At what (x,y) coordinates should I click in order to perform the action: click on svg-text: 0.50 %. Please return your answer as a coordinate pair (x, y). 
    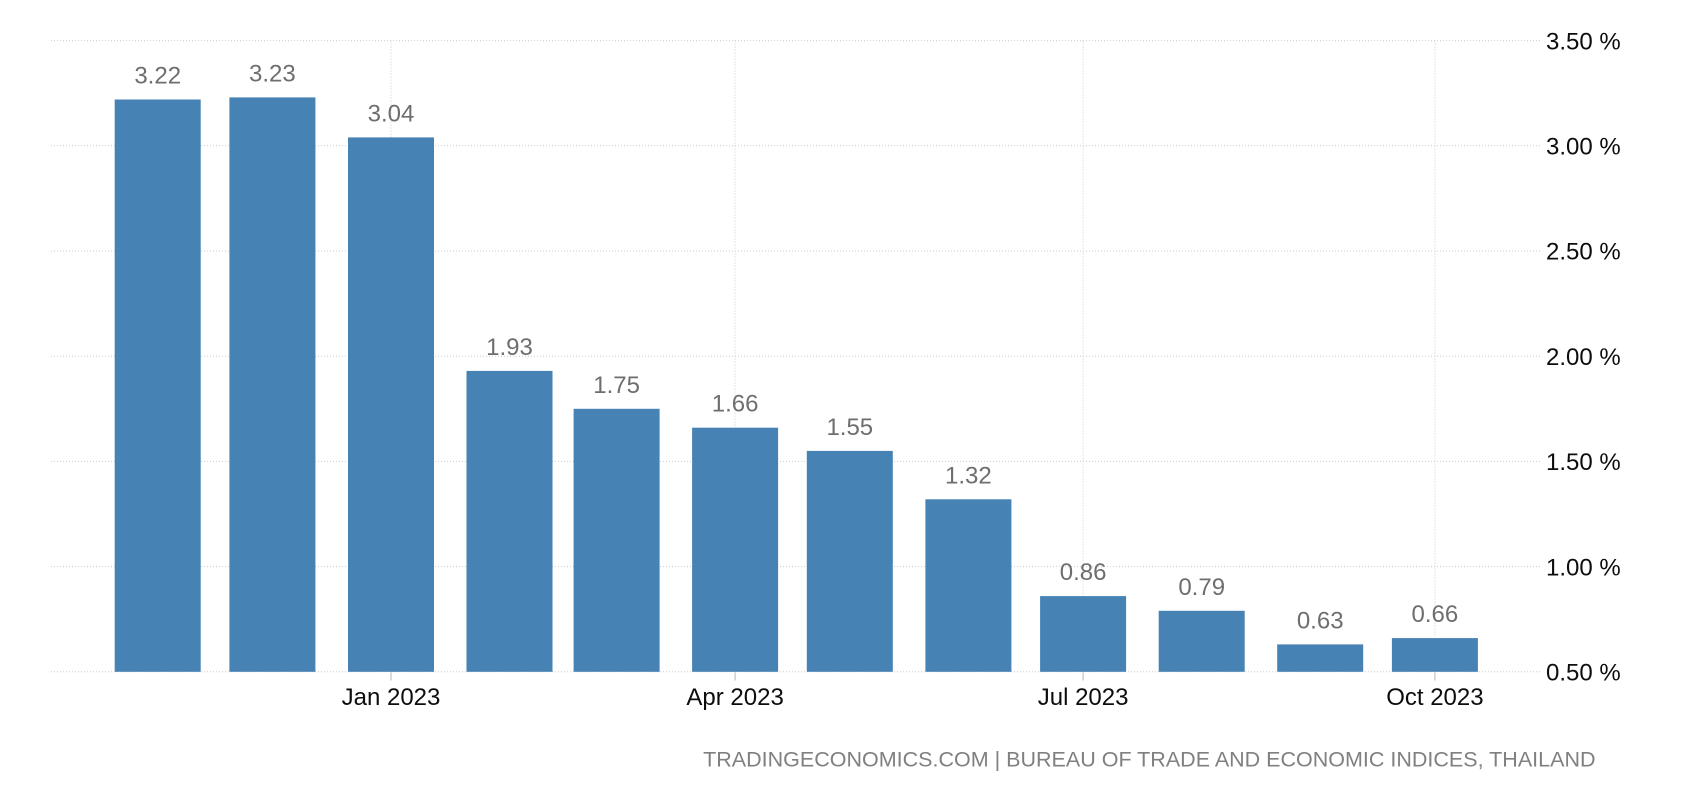
    Looking at the image, I should click on (1583, 673).